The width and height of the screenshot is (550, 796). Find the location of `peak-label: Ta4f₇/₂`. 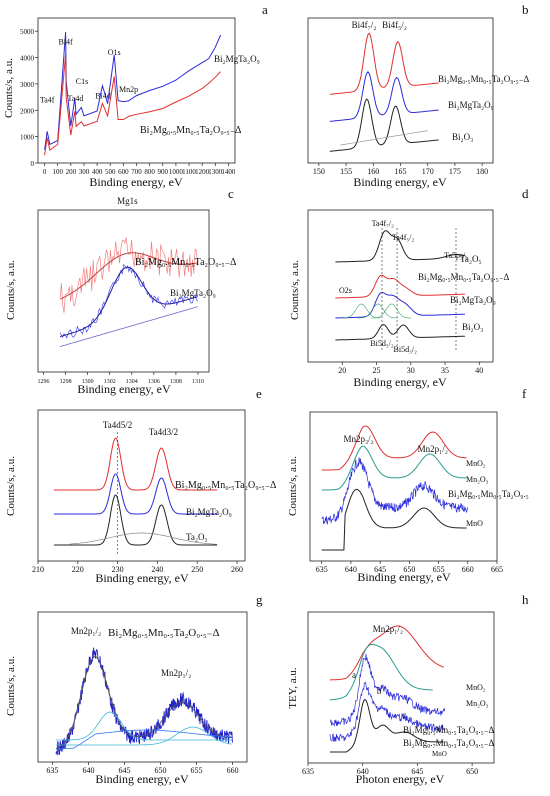

peak-label: Ta4f₇/₂ is located at coordinates (383, 223).